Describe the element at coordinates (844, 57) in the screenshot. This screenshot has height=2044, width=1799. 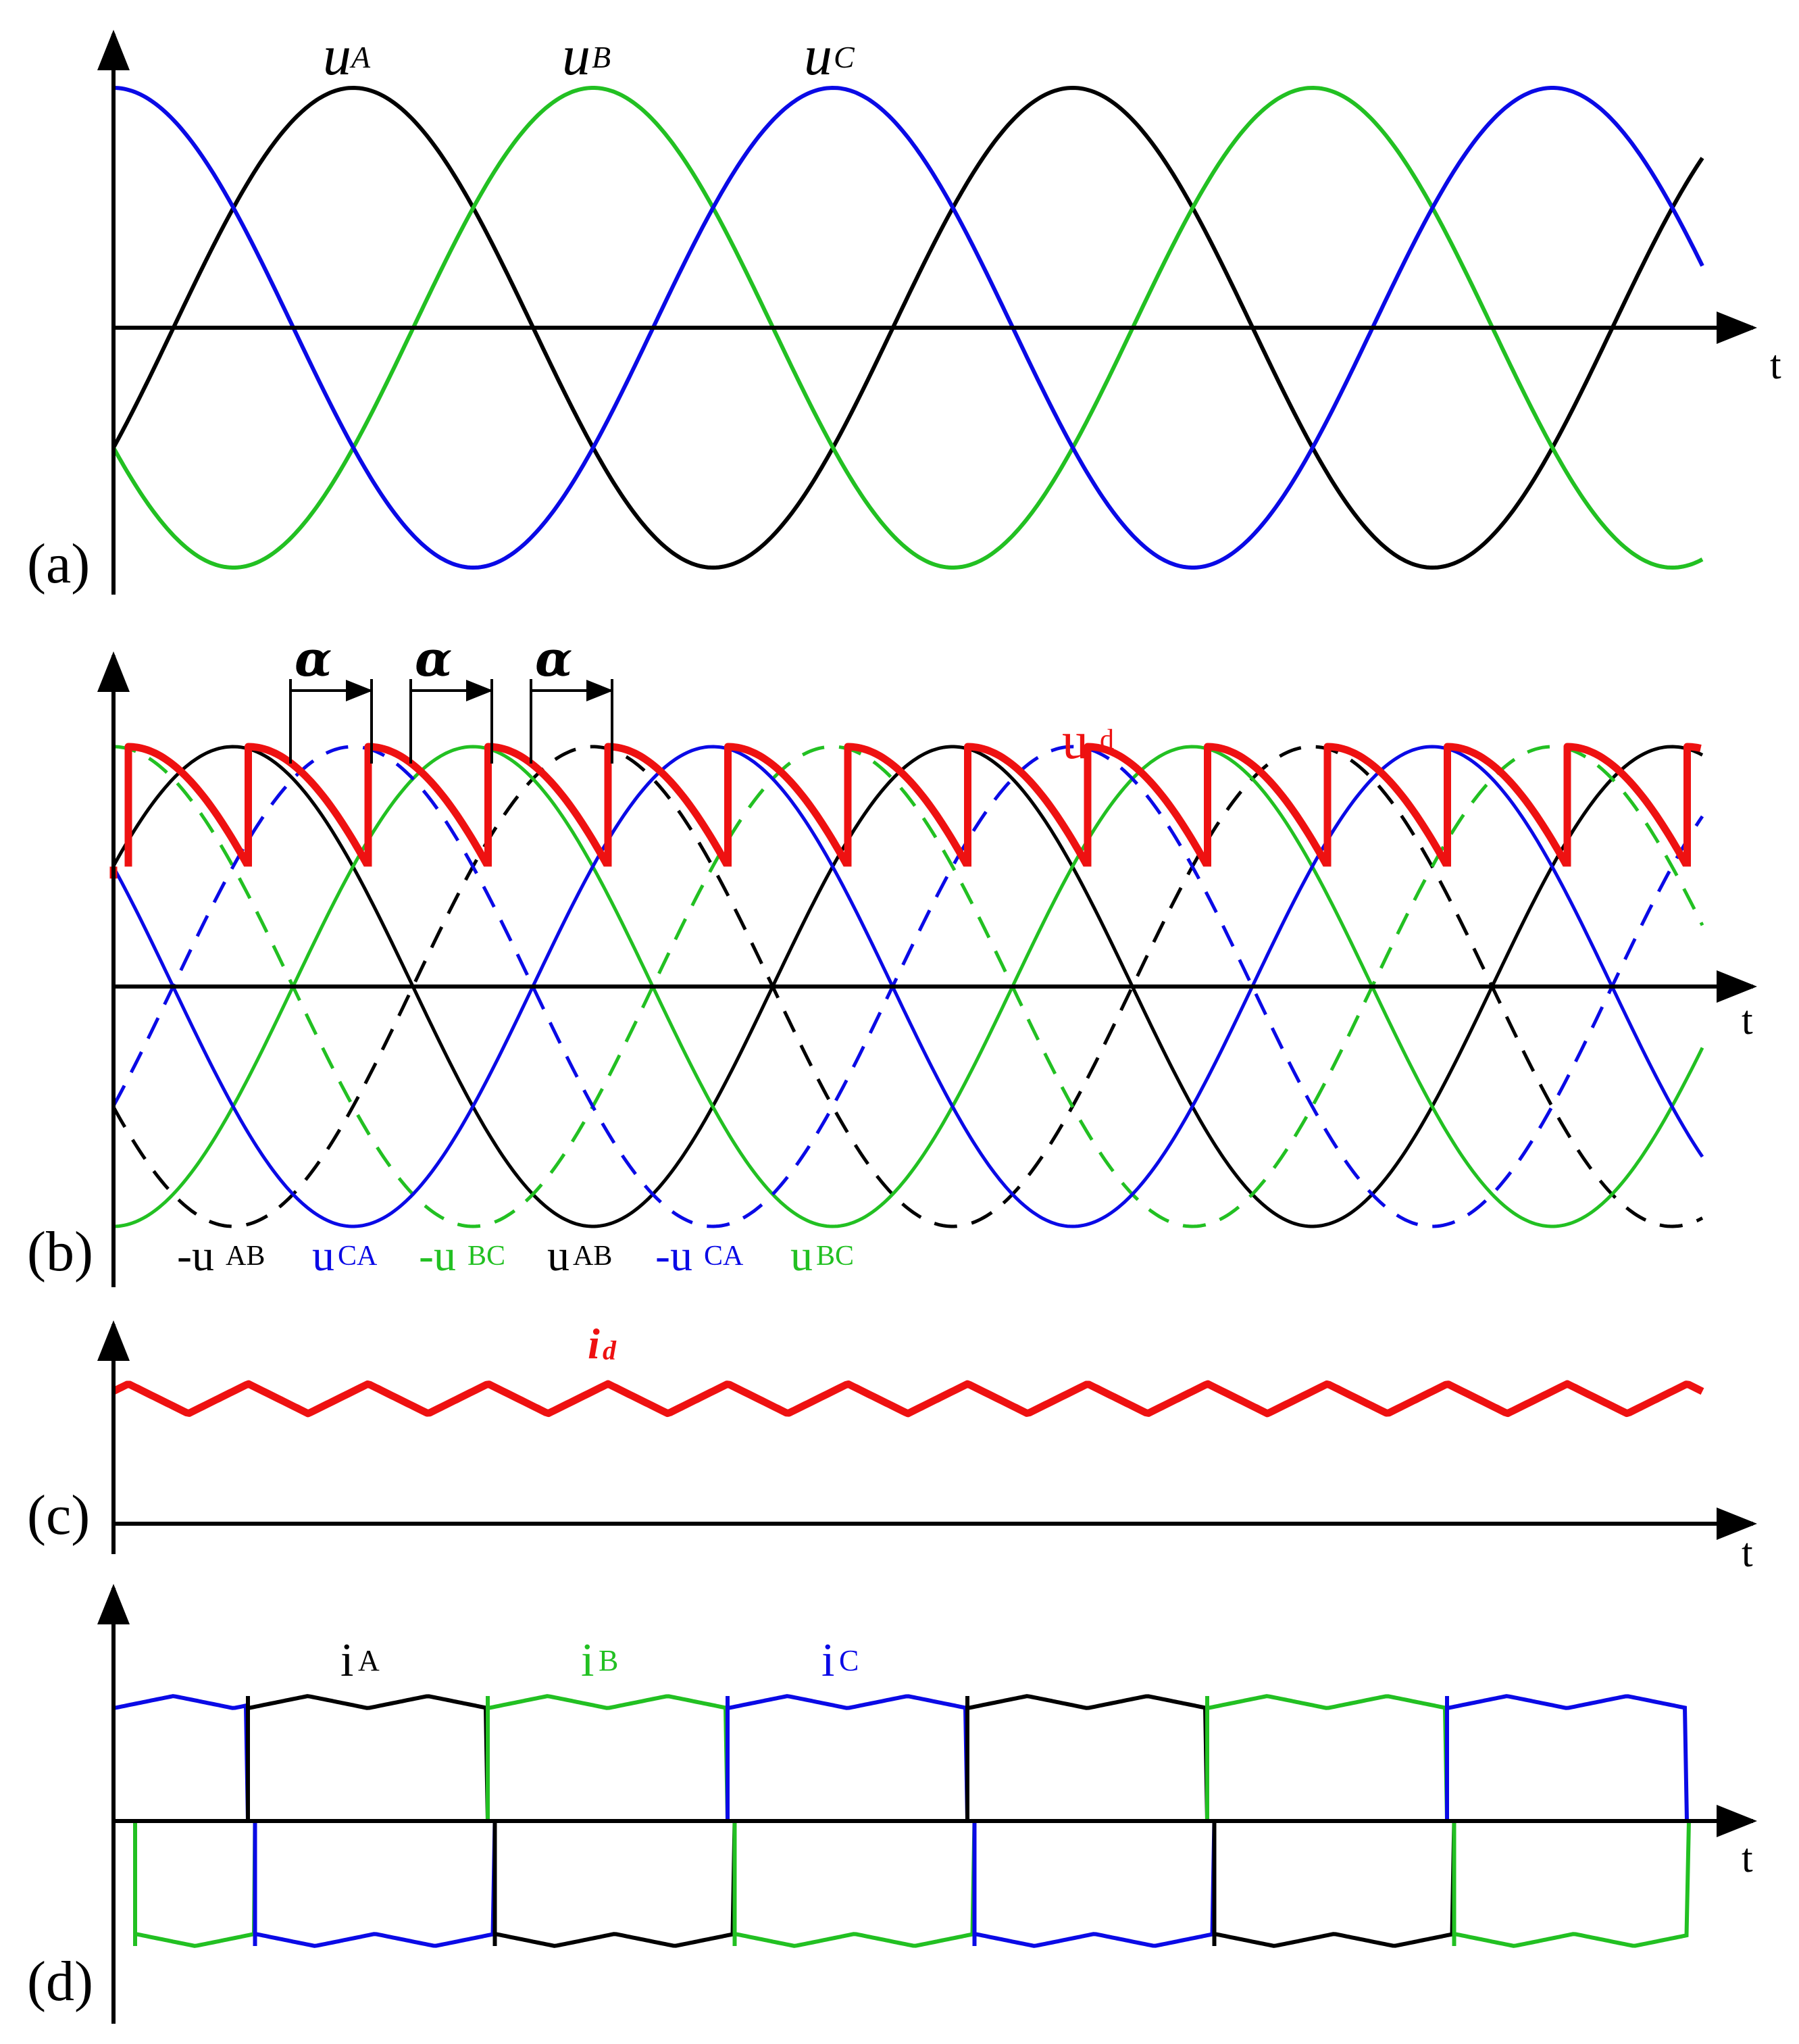
I see `wave-label-uc-sub: C` at that location.